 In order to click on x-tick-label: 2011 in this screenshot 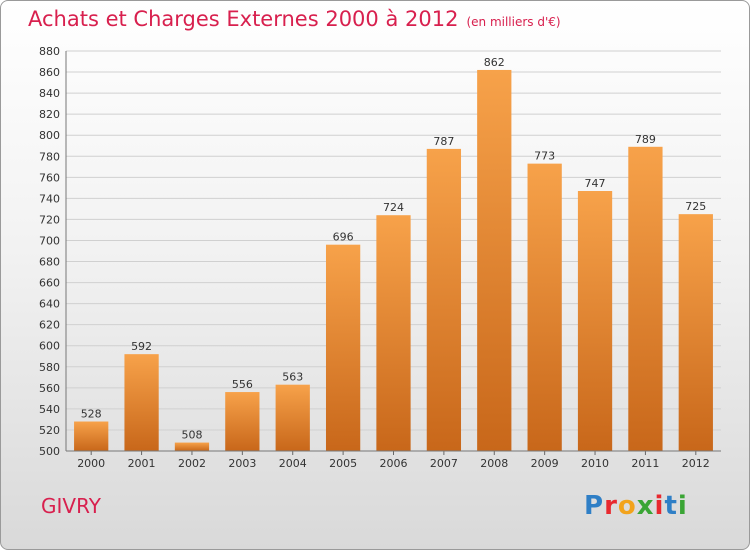, I will do `click(645, 463)`.